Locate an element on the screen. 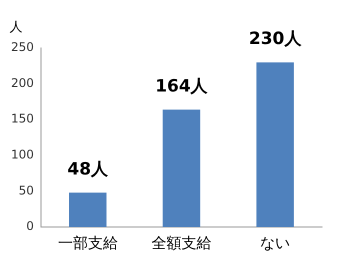 The height and width of the screenshot is (271, 352). y-tick-label: 250 is located at coordinates (22, 47).